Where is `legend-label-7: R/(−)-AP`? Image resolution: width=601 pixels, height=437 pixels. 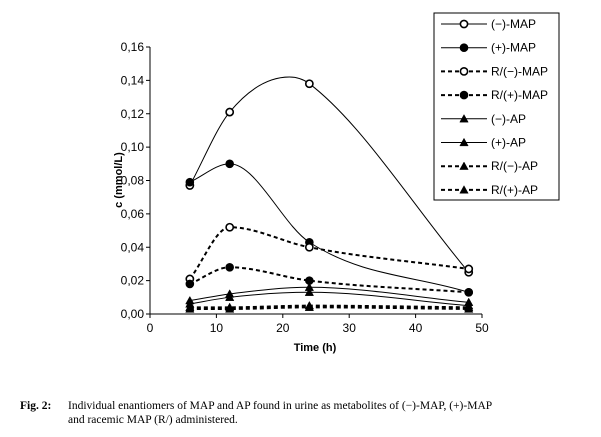 legend-label-7: R/(−)-AP is located at coordinates (514, 166).